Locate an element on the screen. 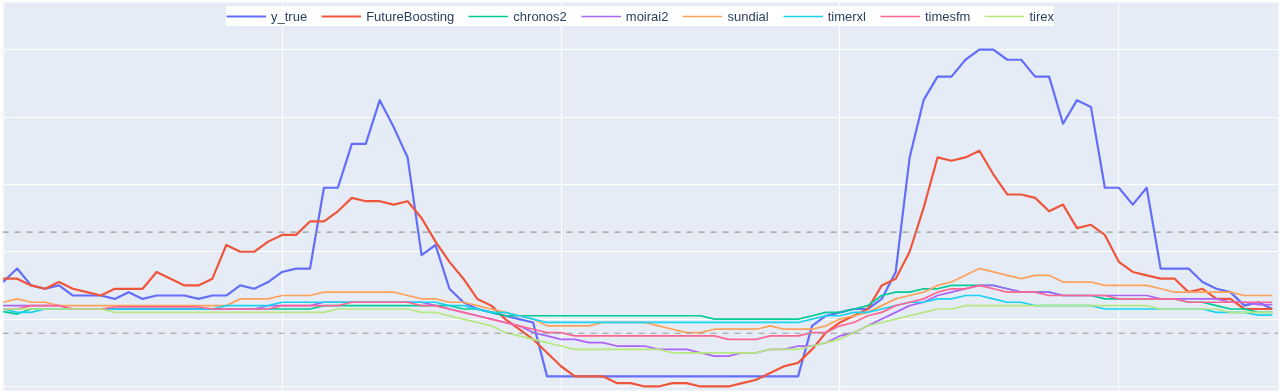 The height and width of the screenshot is (392, 1280). legend-label: moirai2 is located at coordinates (647, 16).